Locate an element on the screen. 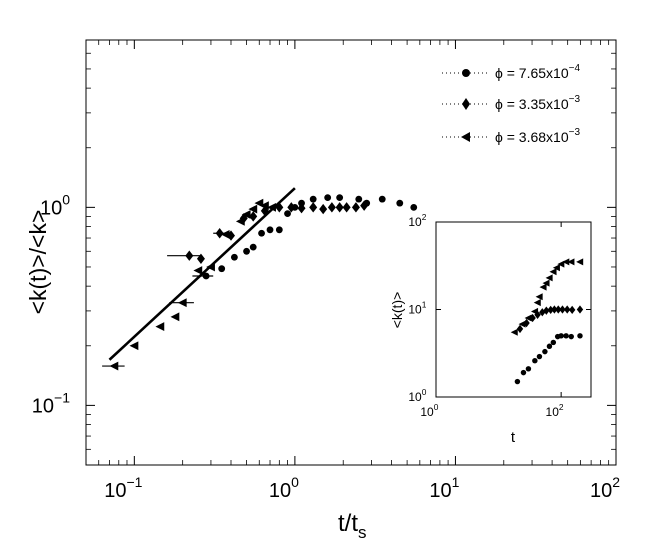 Image resolution: width=654 pixels, height=545 pixels. x-tick-label: 10⁻¹ is located at coordinates (123, 488).